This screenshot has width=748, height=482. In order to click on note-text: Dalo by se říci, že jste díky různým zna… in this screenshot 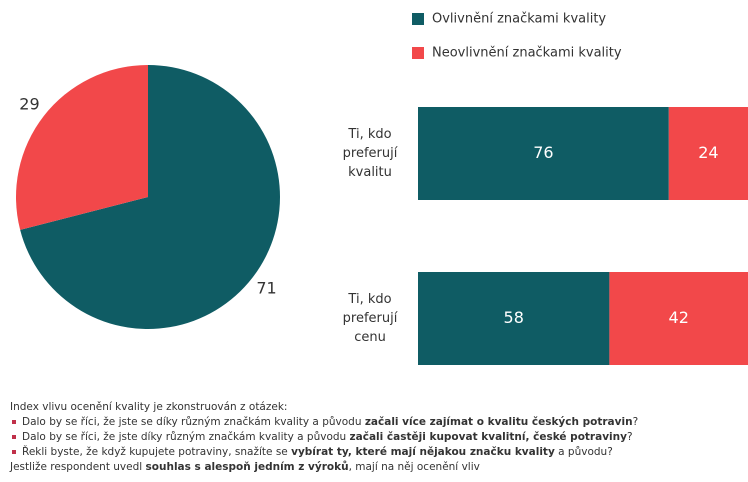, I will do `click(186, 437)`.